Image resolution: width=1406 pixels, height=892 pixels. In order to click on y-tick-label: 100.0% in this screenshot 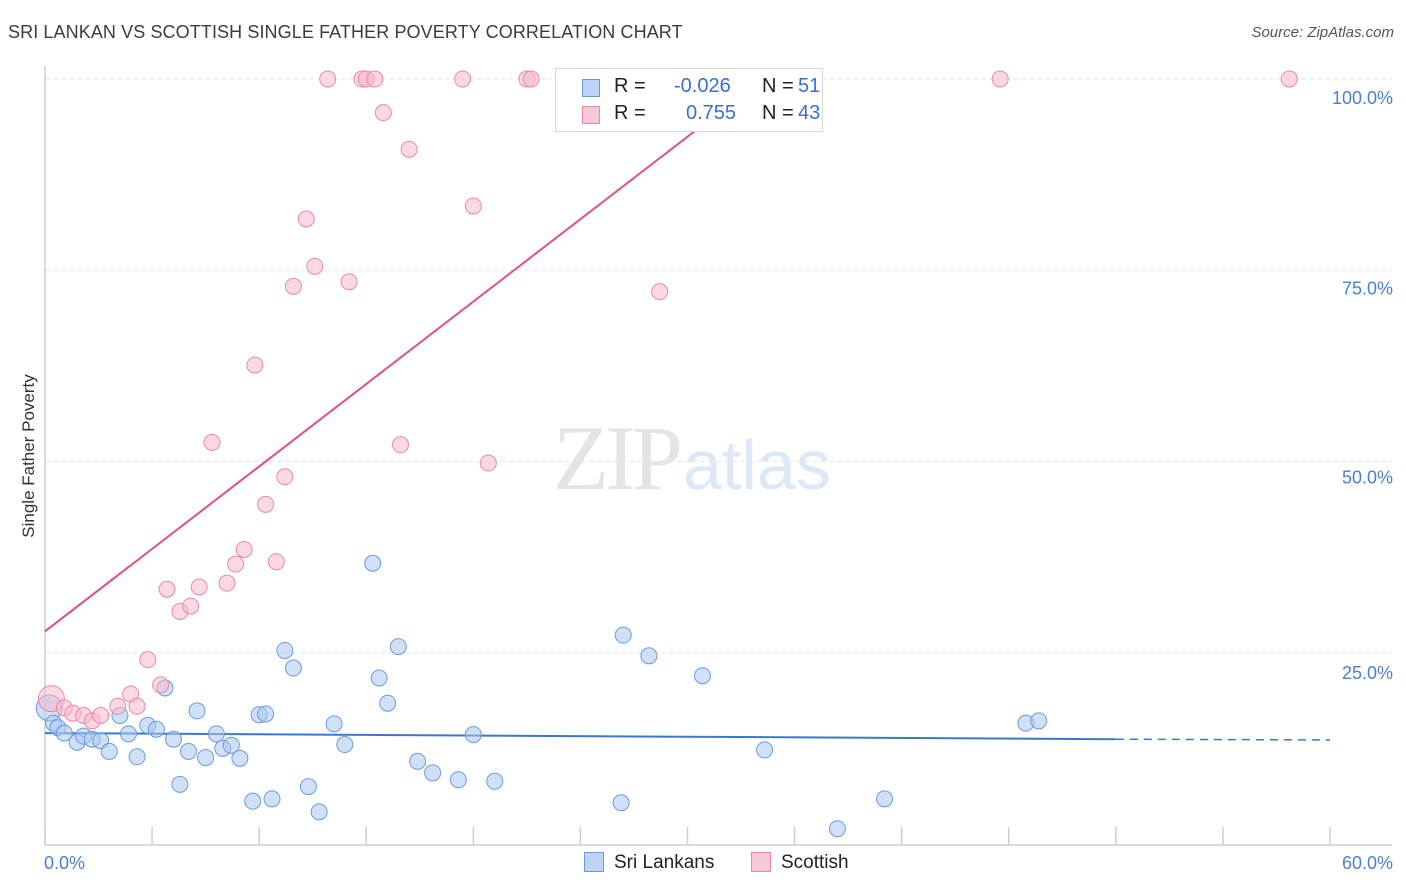, I will do `click(1362, 98)`.